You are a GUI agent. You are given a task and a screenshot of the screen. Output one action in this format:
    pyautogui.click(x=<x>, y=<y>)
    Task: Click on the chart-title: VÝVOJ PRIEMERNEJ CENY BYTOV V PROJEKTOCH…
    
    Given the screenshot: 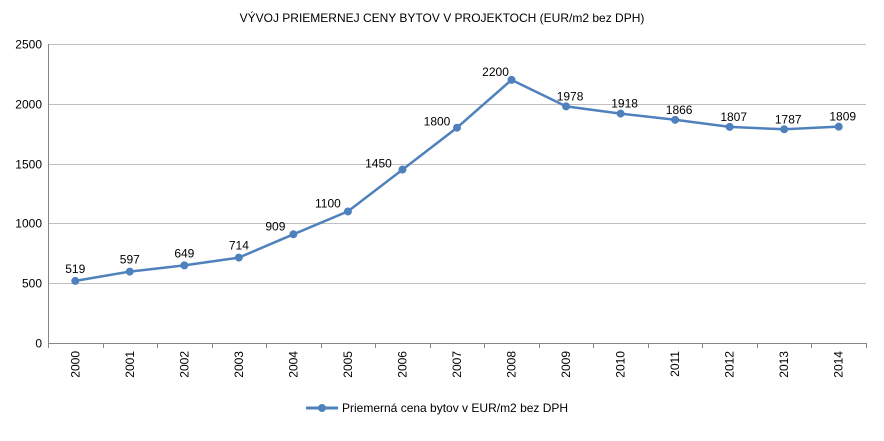 What is the action you would take?
    pyautogui.click(x=442, y=17)
    